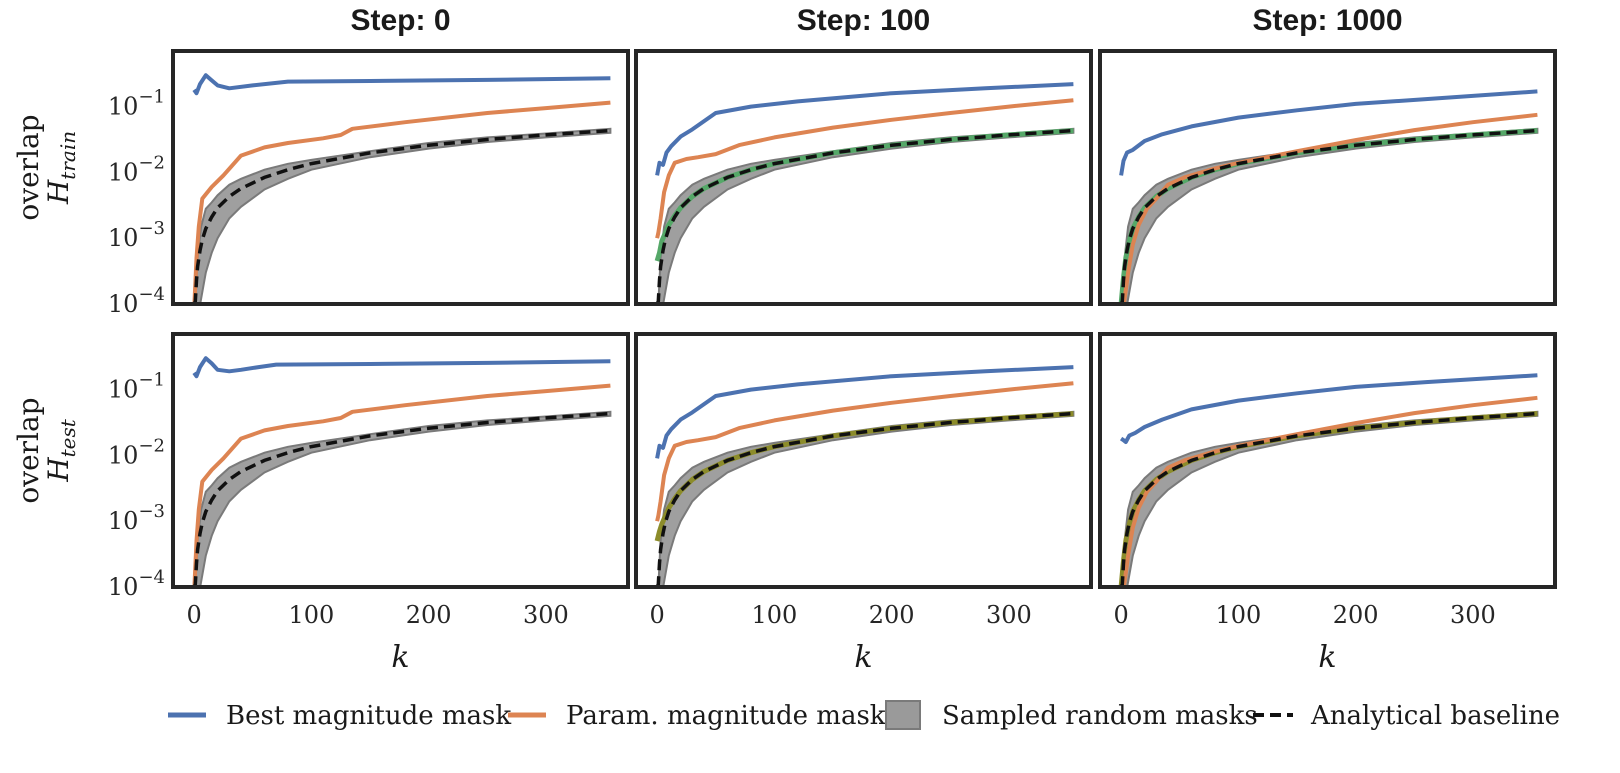 The height and width of the screenshot is (773, 1620). What do you see at coordinates (1435, 716) in the screenshot?
I see `legend-label-analytical: Analytical baseline` at bounding box center [1435, 716].